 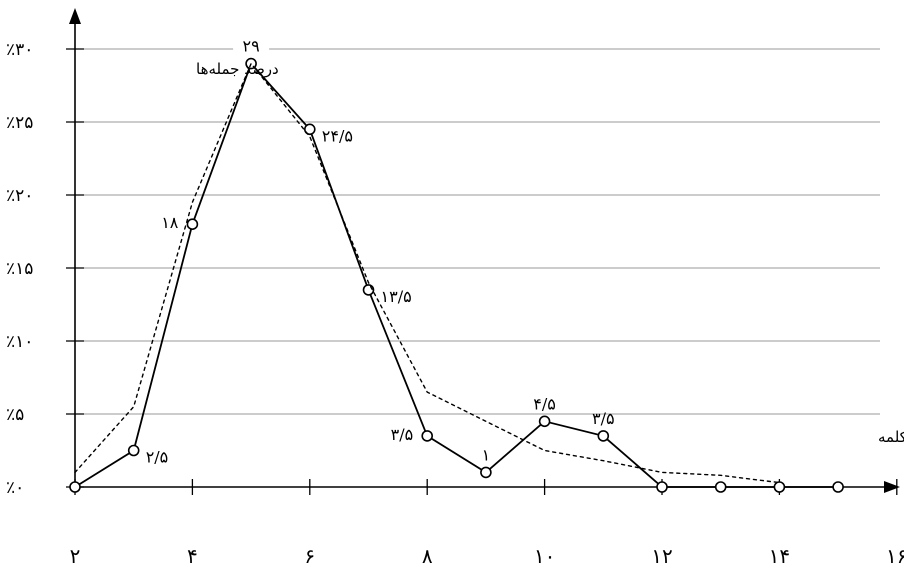 What do you see at coordinates (19, 196) in the screenshot?
I see `y-tick-label: ٪۲۰` at bounding box center [19, 196].